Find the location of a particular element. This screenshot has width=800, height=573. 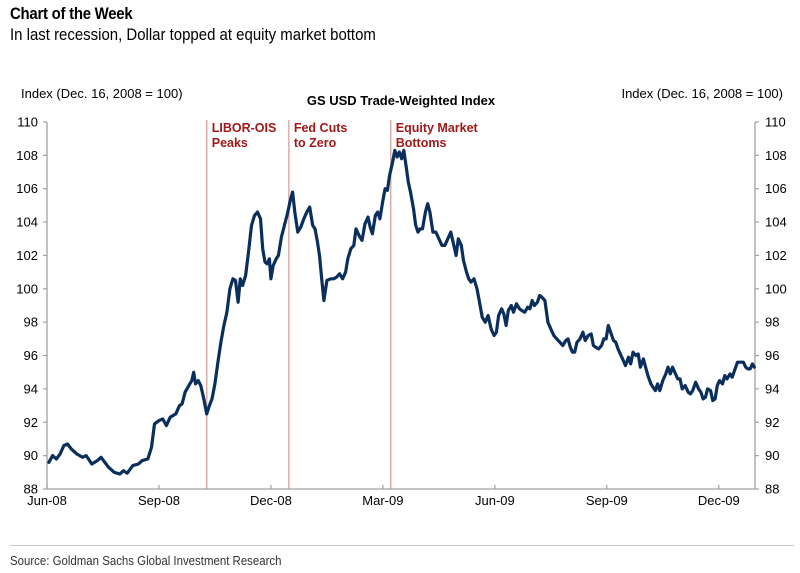

y-tick-label-left: 100 is located at coordinates (27, 288).